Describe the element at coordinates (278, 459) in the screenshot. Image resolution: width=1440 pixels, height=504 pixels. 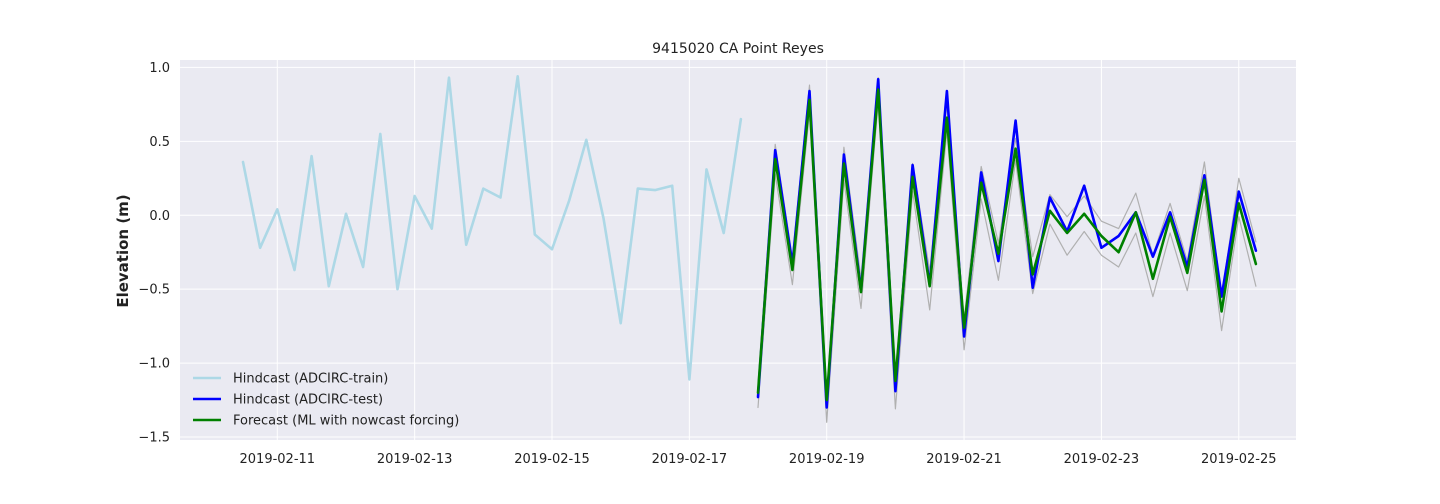
I see `x-tick-label: 2019-02-11` at that location.